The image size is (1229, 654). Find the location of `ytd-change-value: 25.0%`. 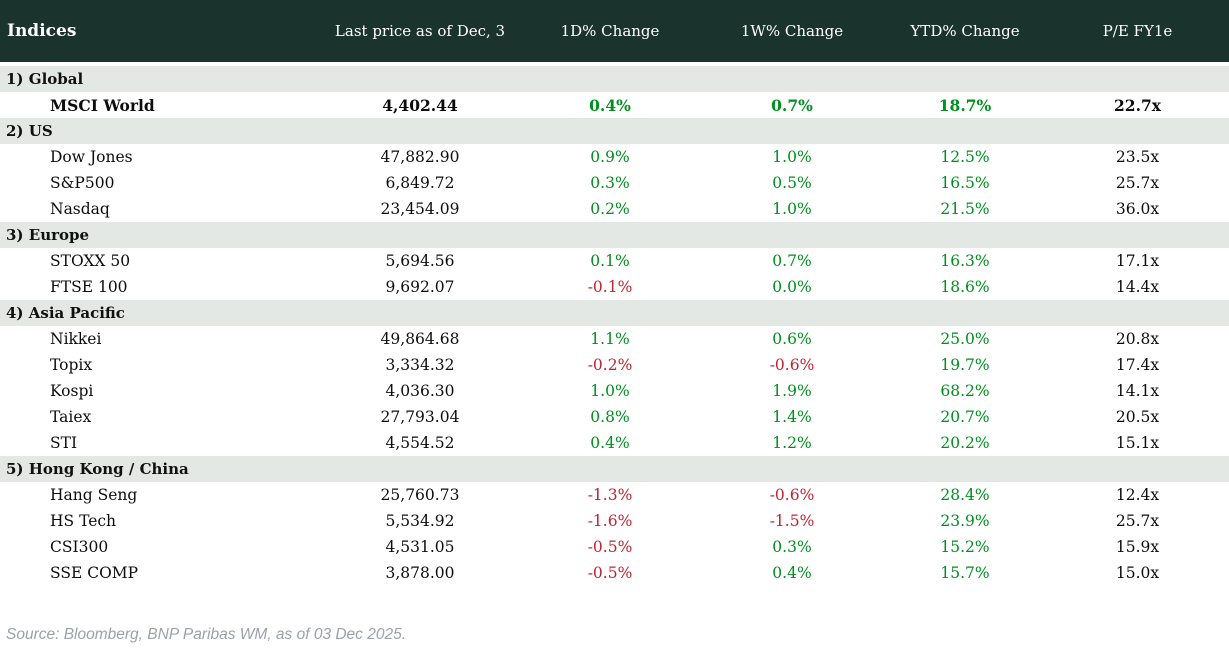

ytd-change-value: 25.0% is located at coordinates (965, 339).